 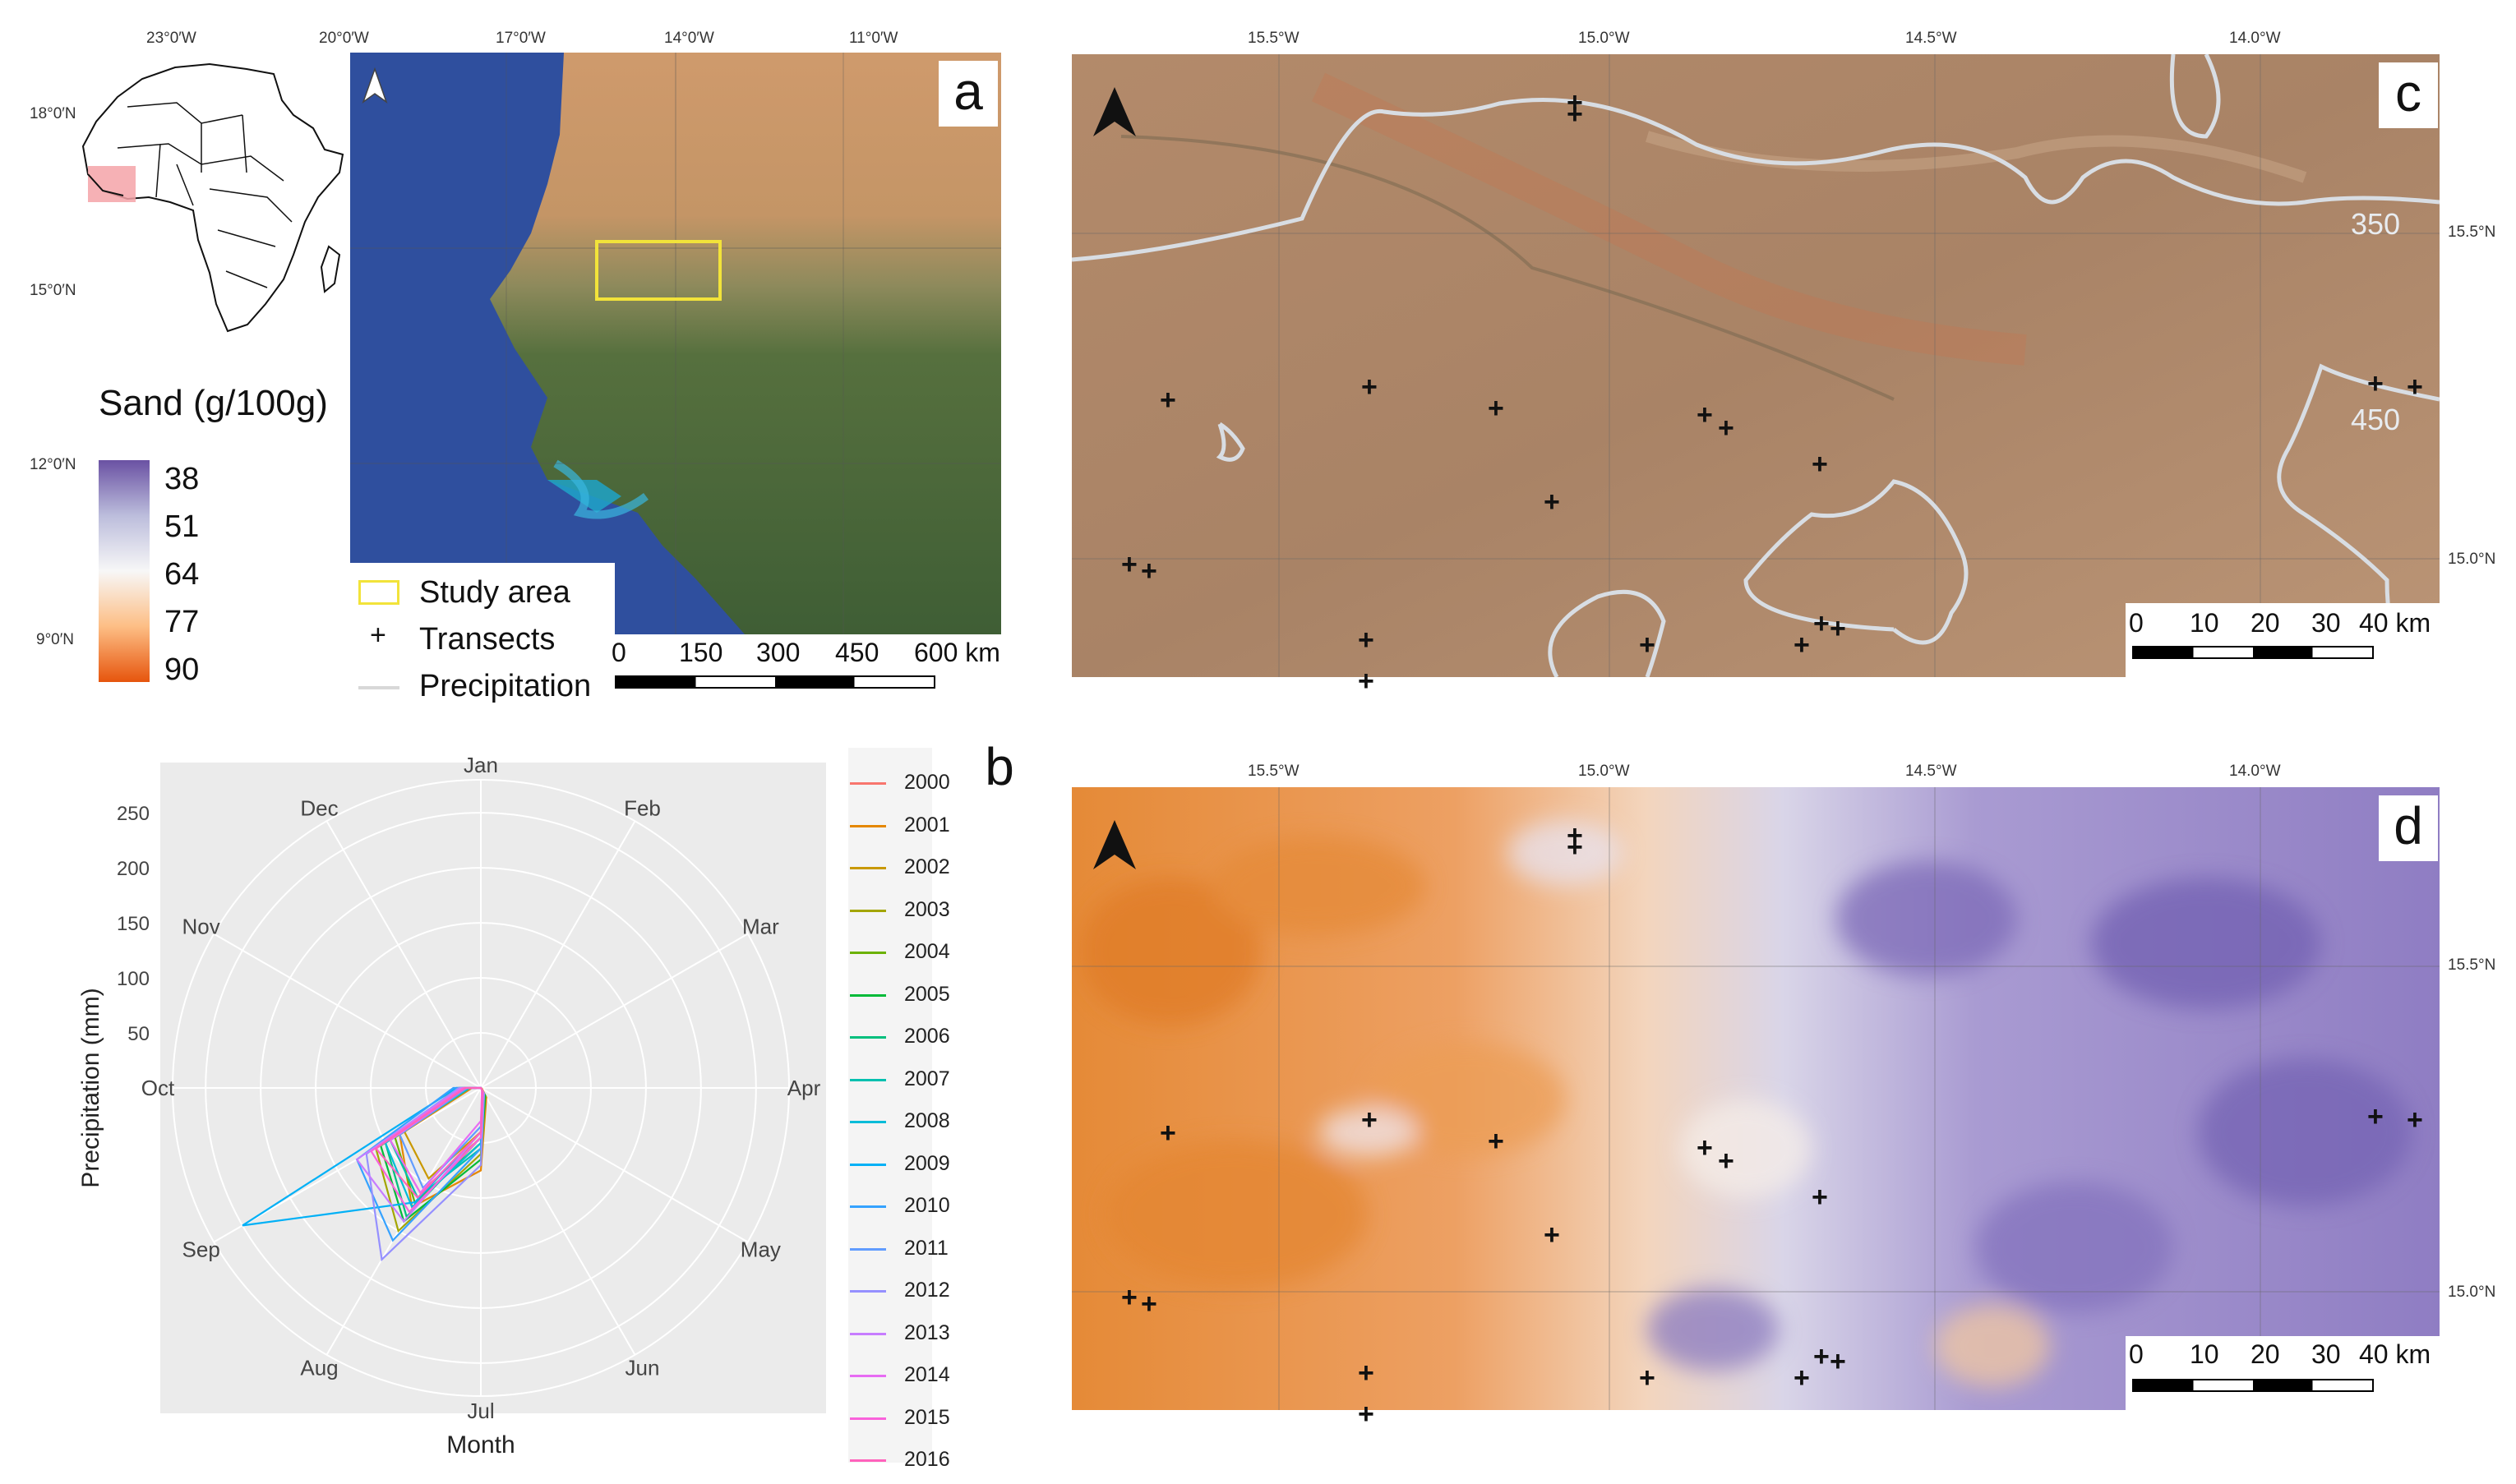 What do you see at coordinates (2253, 653) in the screenshot?
I see `scalebar-c` at bounding box center [2253, 653].